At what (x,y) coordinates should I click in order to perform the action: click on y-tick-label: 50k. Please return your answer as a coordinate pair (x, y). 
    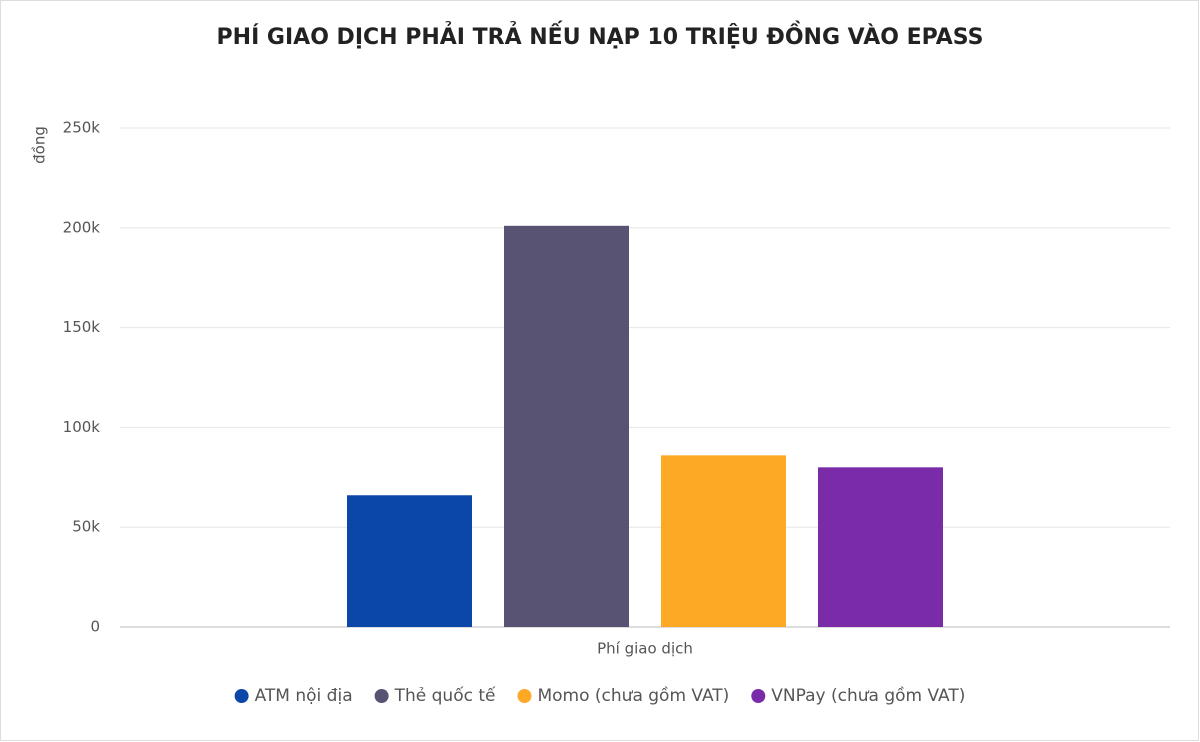
    Looking at the image, I should click on (86, 527).